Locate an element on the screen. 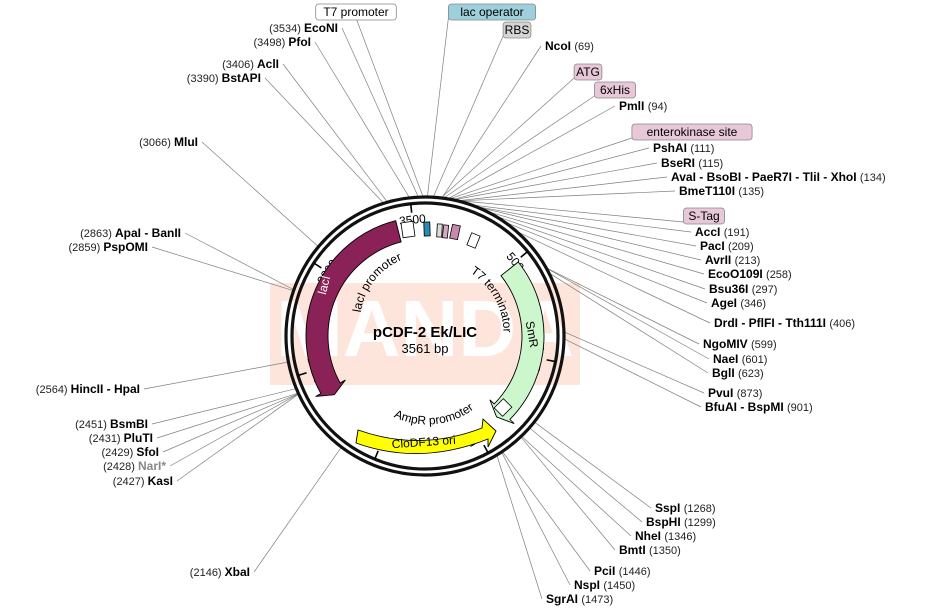 The image size is (943, 614). enzyme-site-hincii-hpai: (2564) HincII - HpaI is located at coordinates (88, 389).